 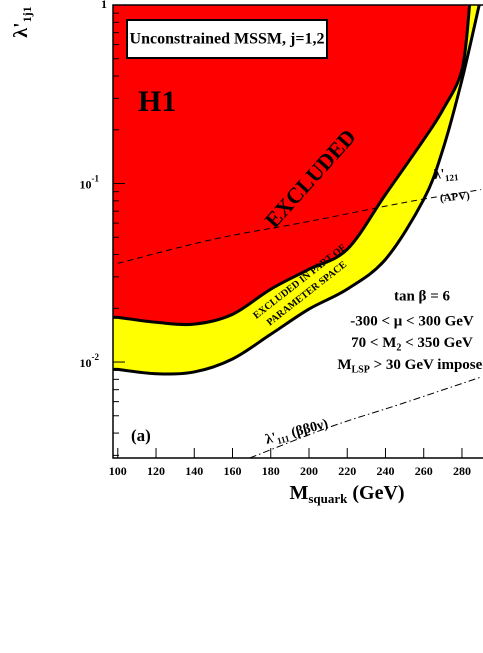 I want to click on x-axis-label-rest: (GeV), so click(x=375, y=493).